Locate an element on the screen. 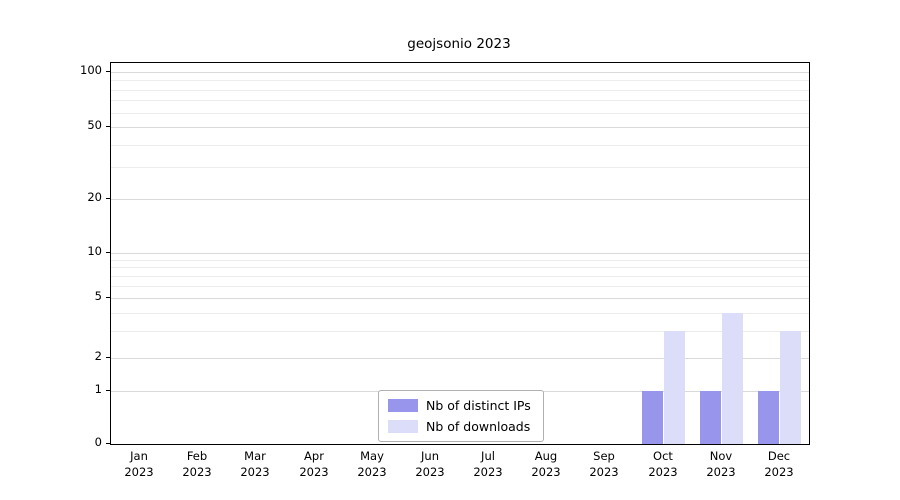 This screenshot has height=500, width=900. x-tick-label: Jul 2023 is located at coordinates (488, 464).